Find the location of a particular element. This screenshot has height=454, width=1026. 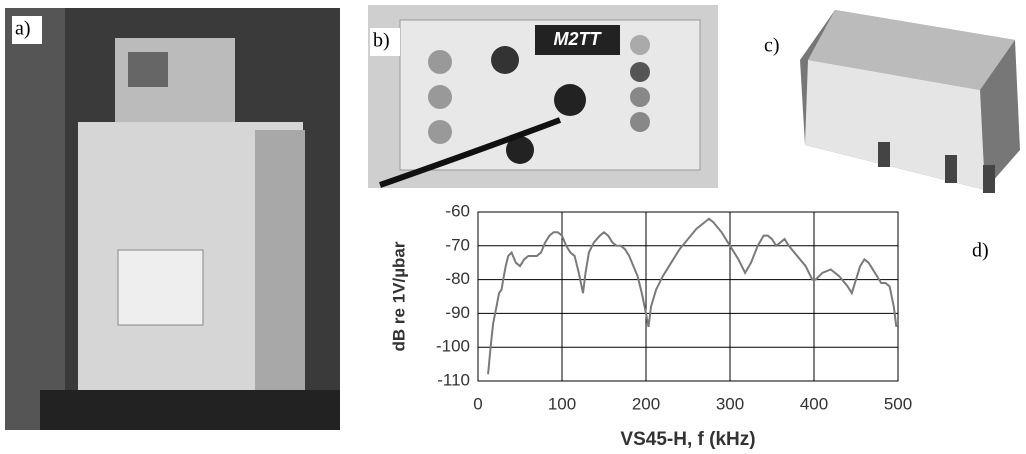

x-axis-label: VS45-H, f (kHz) is located at coordinates (687, 439).